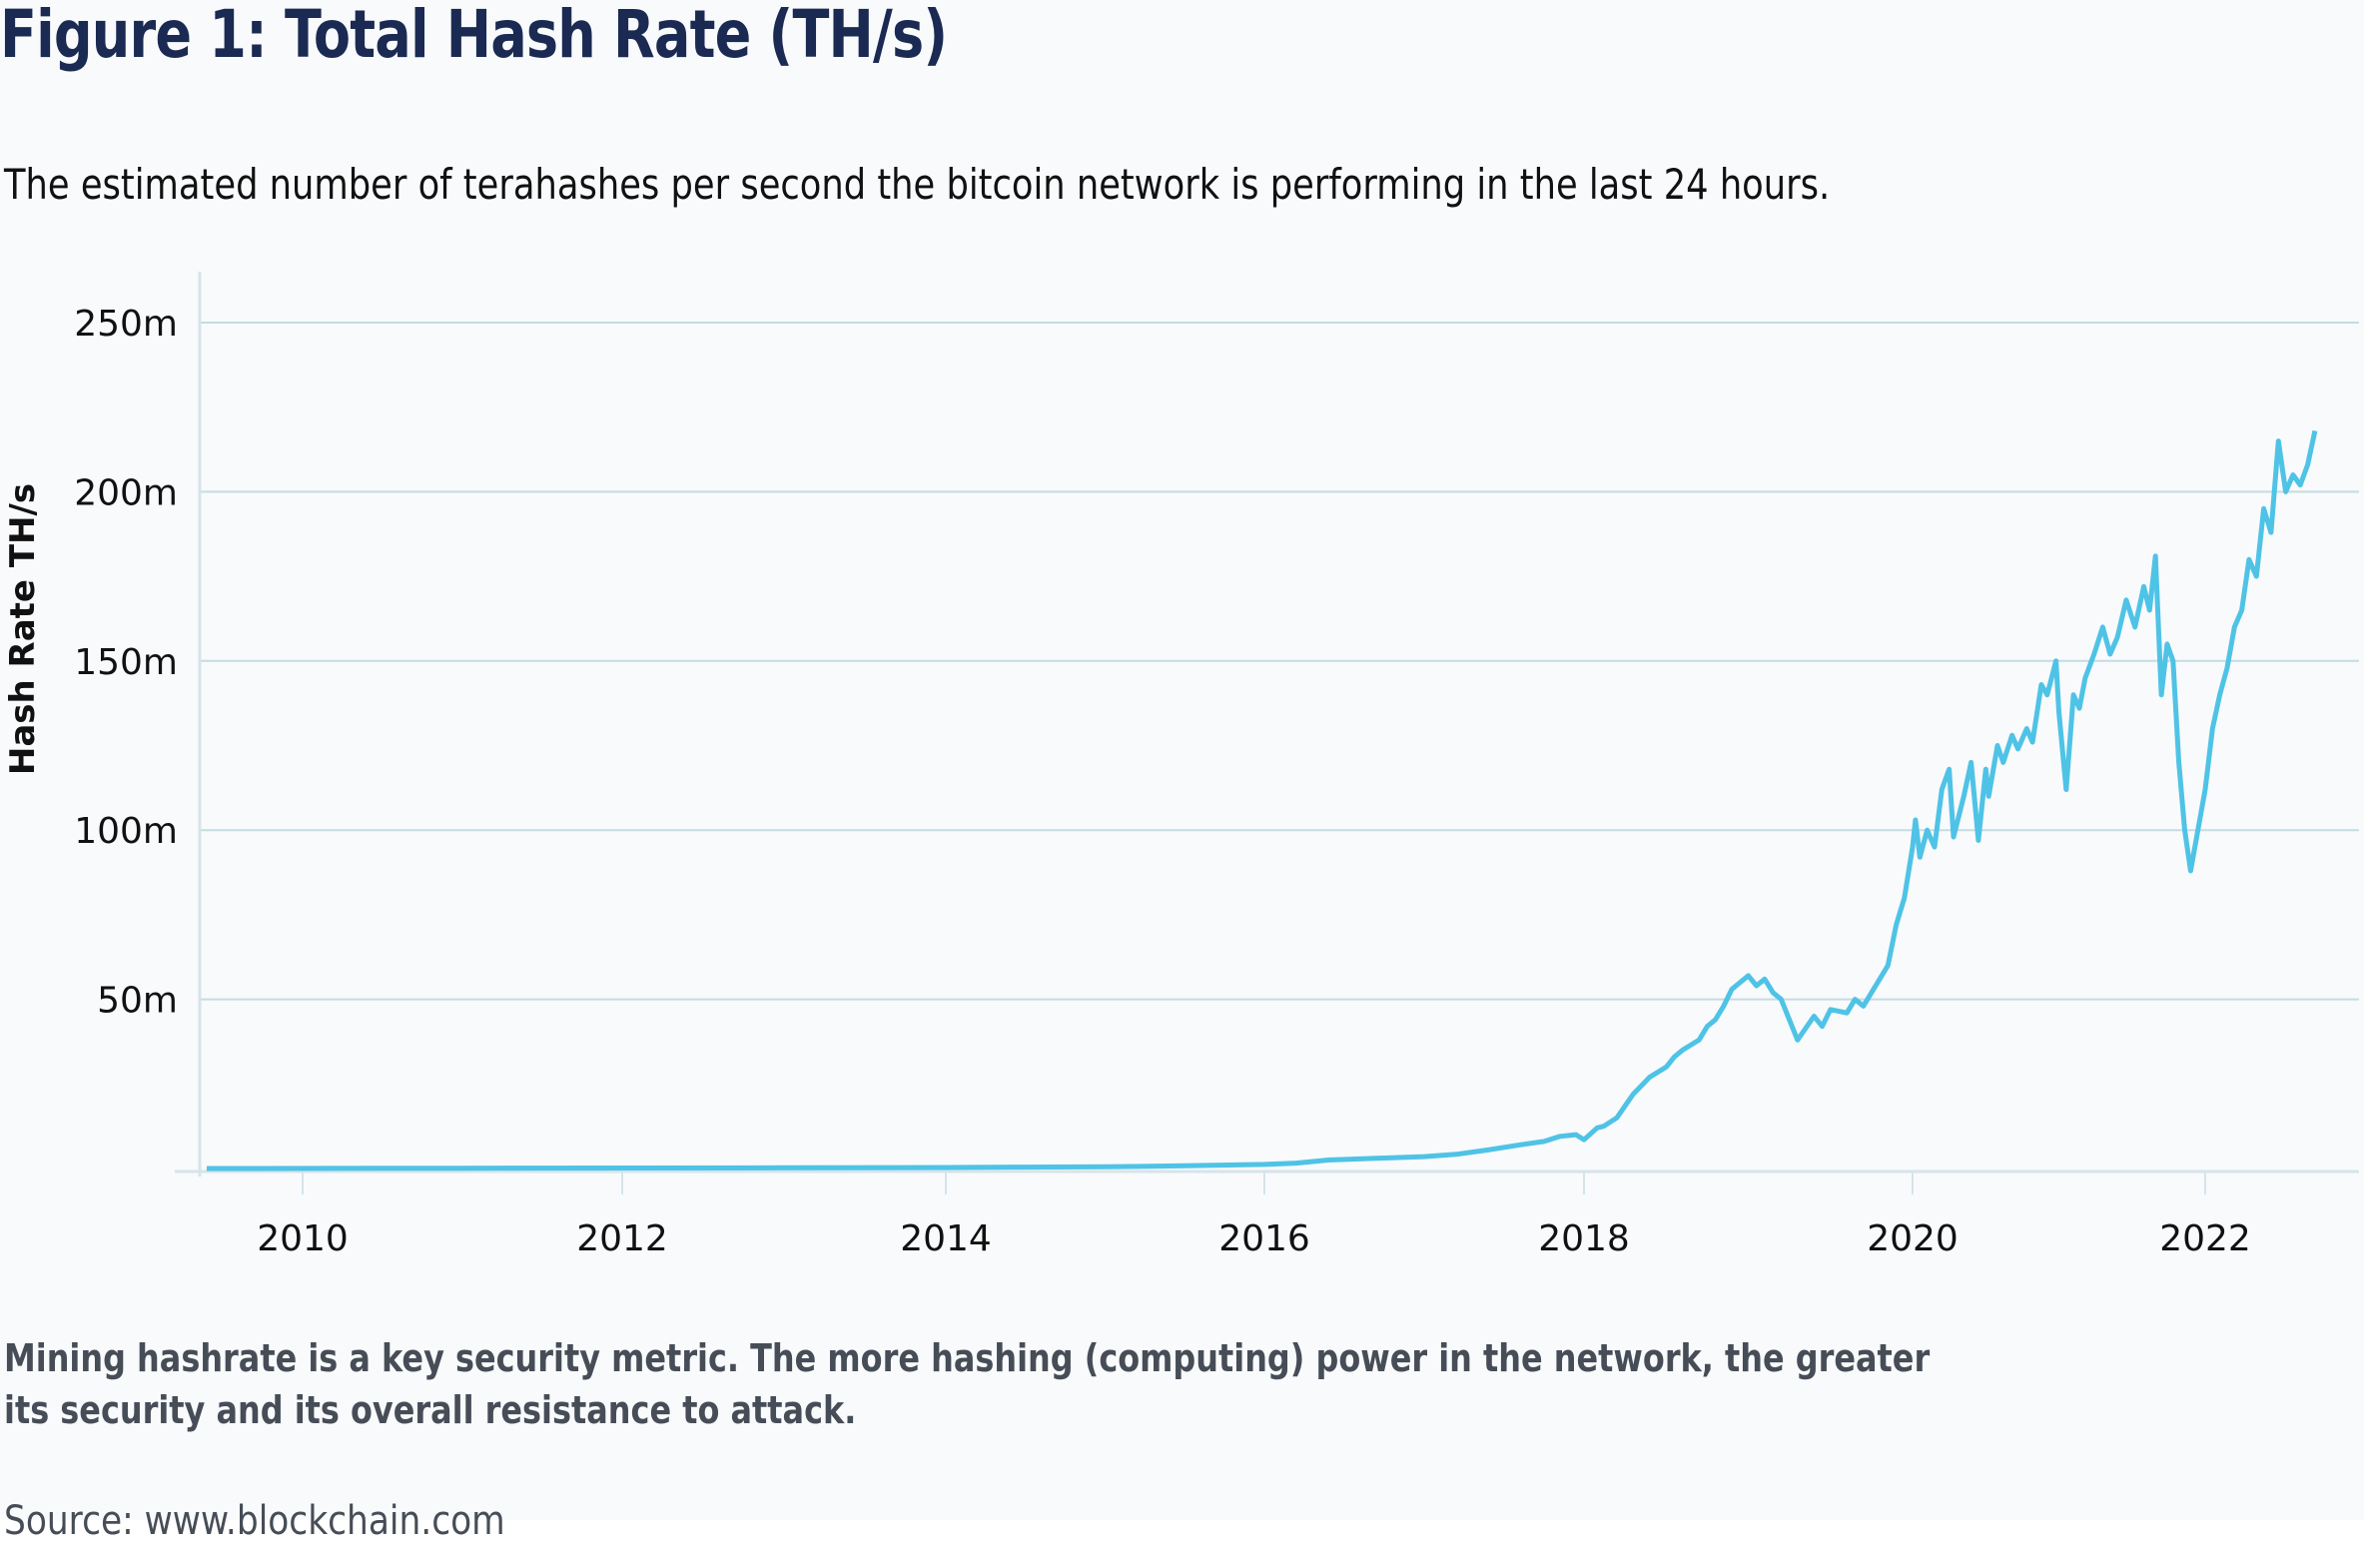 This screenshot has height=1568, width=2364. What do you see at coordinates (474, 36) in the screenshot?
I see `figure-title: Figure 1: Total Hash Rate (TH/s)` at bounding box center [474, 36].